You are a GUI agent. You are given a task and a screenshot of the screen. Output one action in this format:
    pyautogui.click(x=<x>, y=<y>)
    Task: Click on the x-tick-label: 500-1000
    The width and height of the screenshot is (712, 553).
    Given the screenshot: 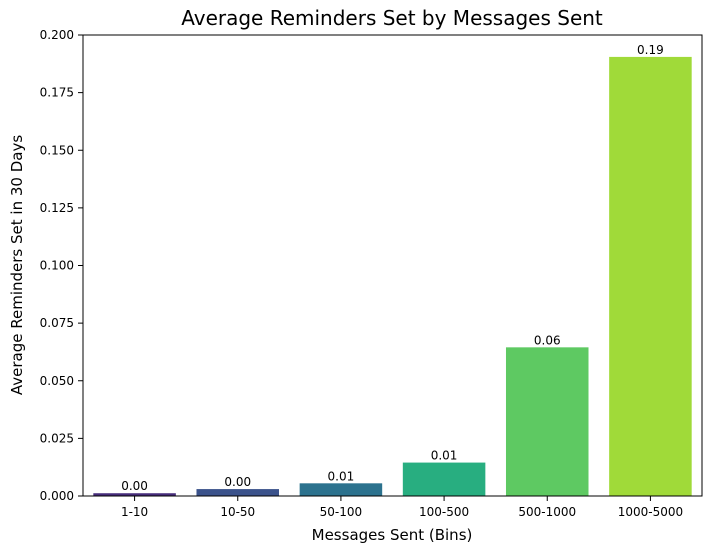 What is the action you would take?
    pyautogui.click(x=547, y=512)
    